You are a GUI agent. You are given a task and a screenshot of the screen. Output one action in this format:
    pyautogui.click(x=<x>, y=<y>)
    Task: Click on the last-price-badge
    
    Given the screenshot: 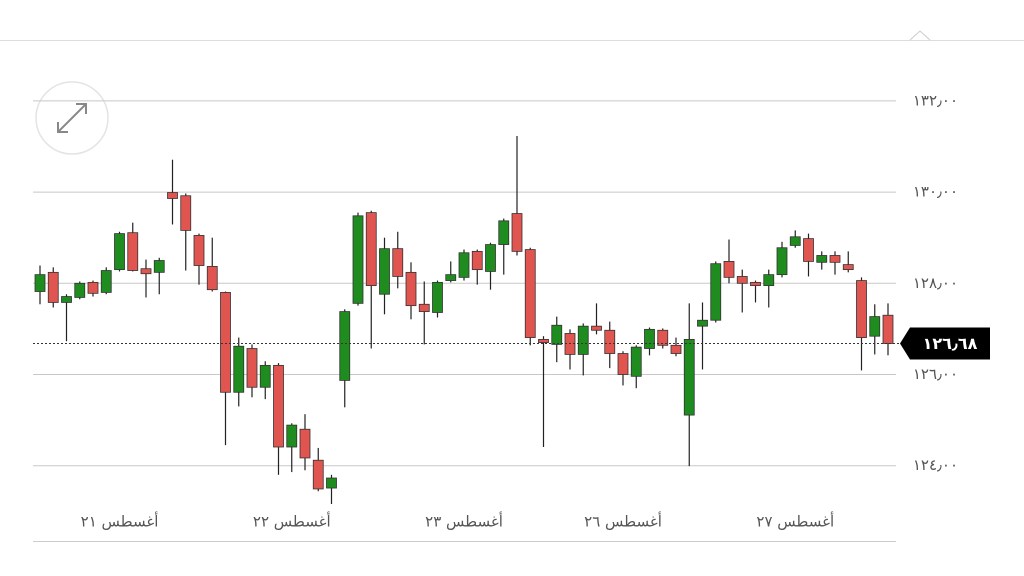 What is the action you would take?
    pyautogui.click(x=945, y=343)
    